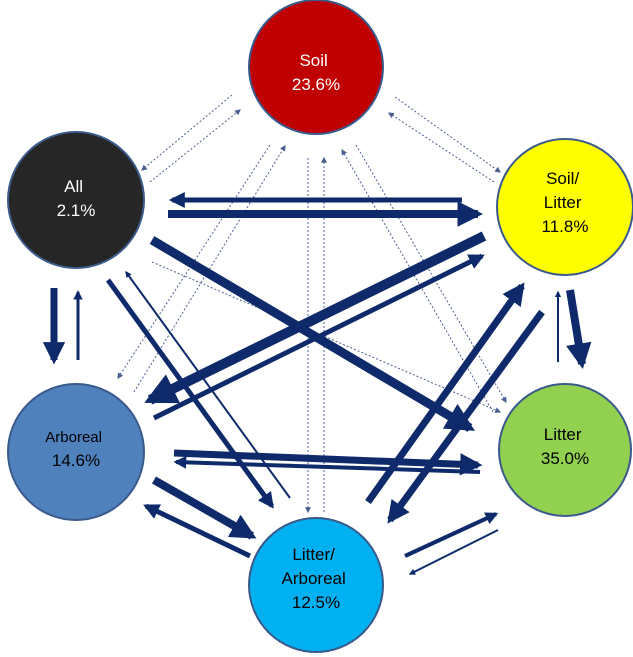 The image size is (633, 657). What do you see at coordinates (326, 337) in the screenshot?
I see `arrow-all-to-litter-dotted` at bounding box center [326, 337].